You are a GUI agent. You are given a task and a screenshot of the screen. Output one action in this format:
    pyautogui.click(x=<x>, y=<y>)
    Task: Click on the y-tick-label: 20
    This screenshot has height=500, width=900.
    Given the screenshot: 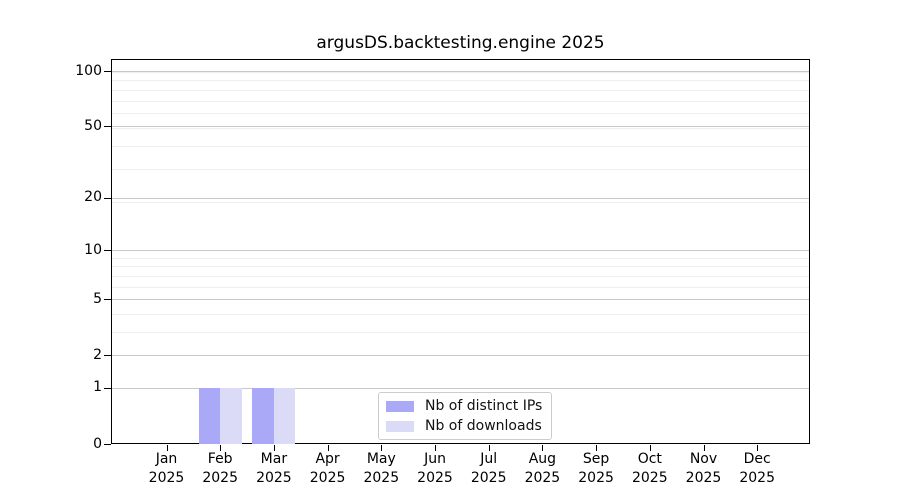 What is the action you would take?
    pyautogui.click(x=93, y=197)
    